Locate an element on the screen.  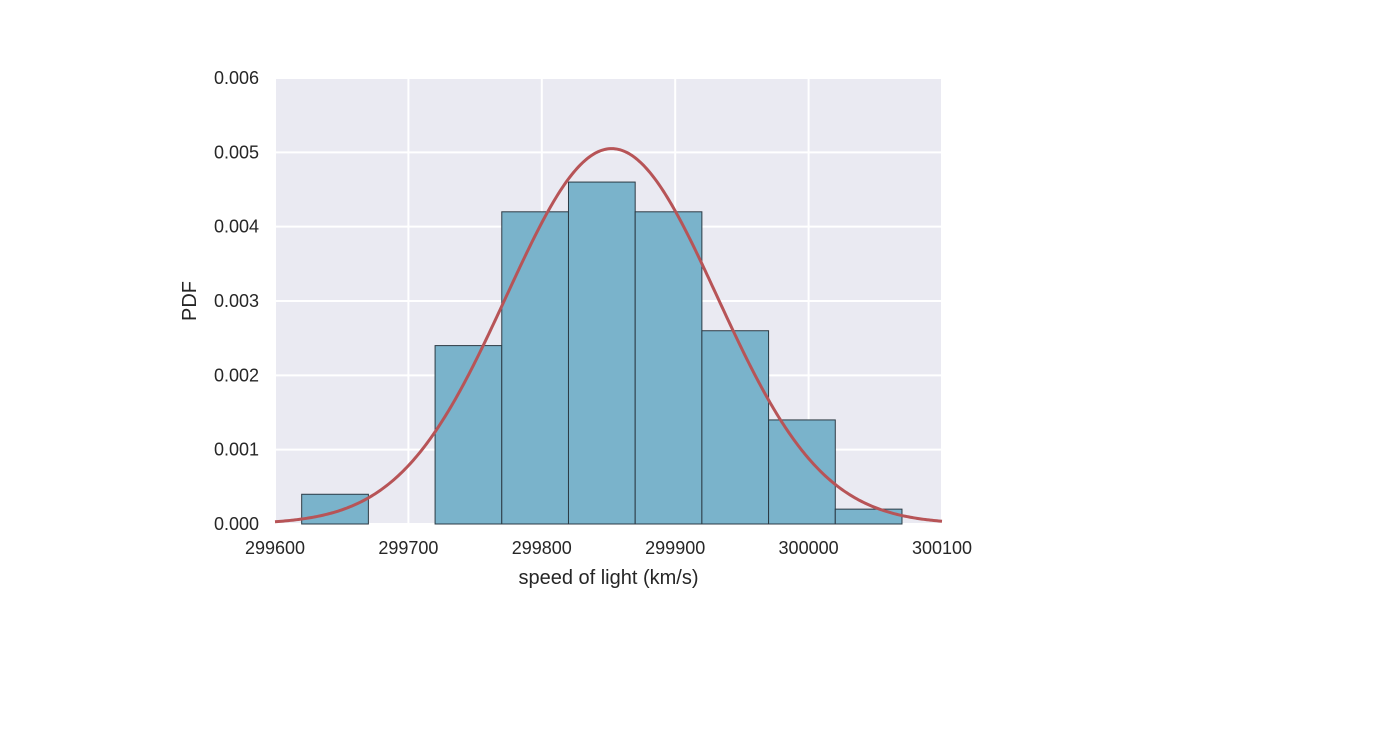
y-tick-label: 0.004 is located at coordinates (236, 227).